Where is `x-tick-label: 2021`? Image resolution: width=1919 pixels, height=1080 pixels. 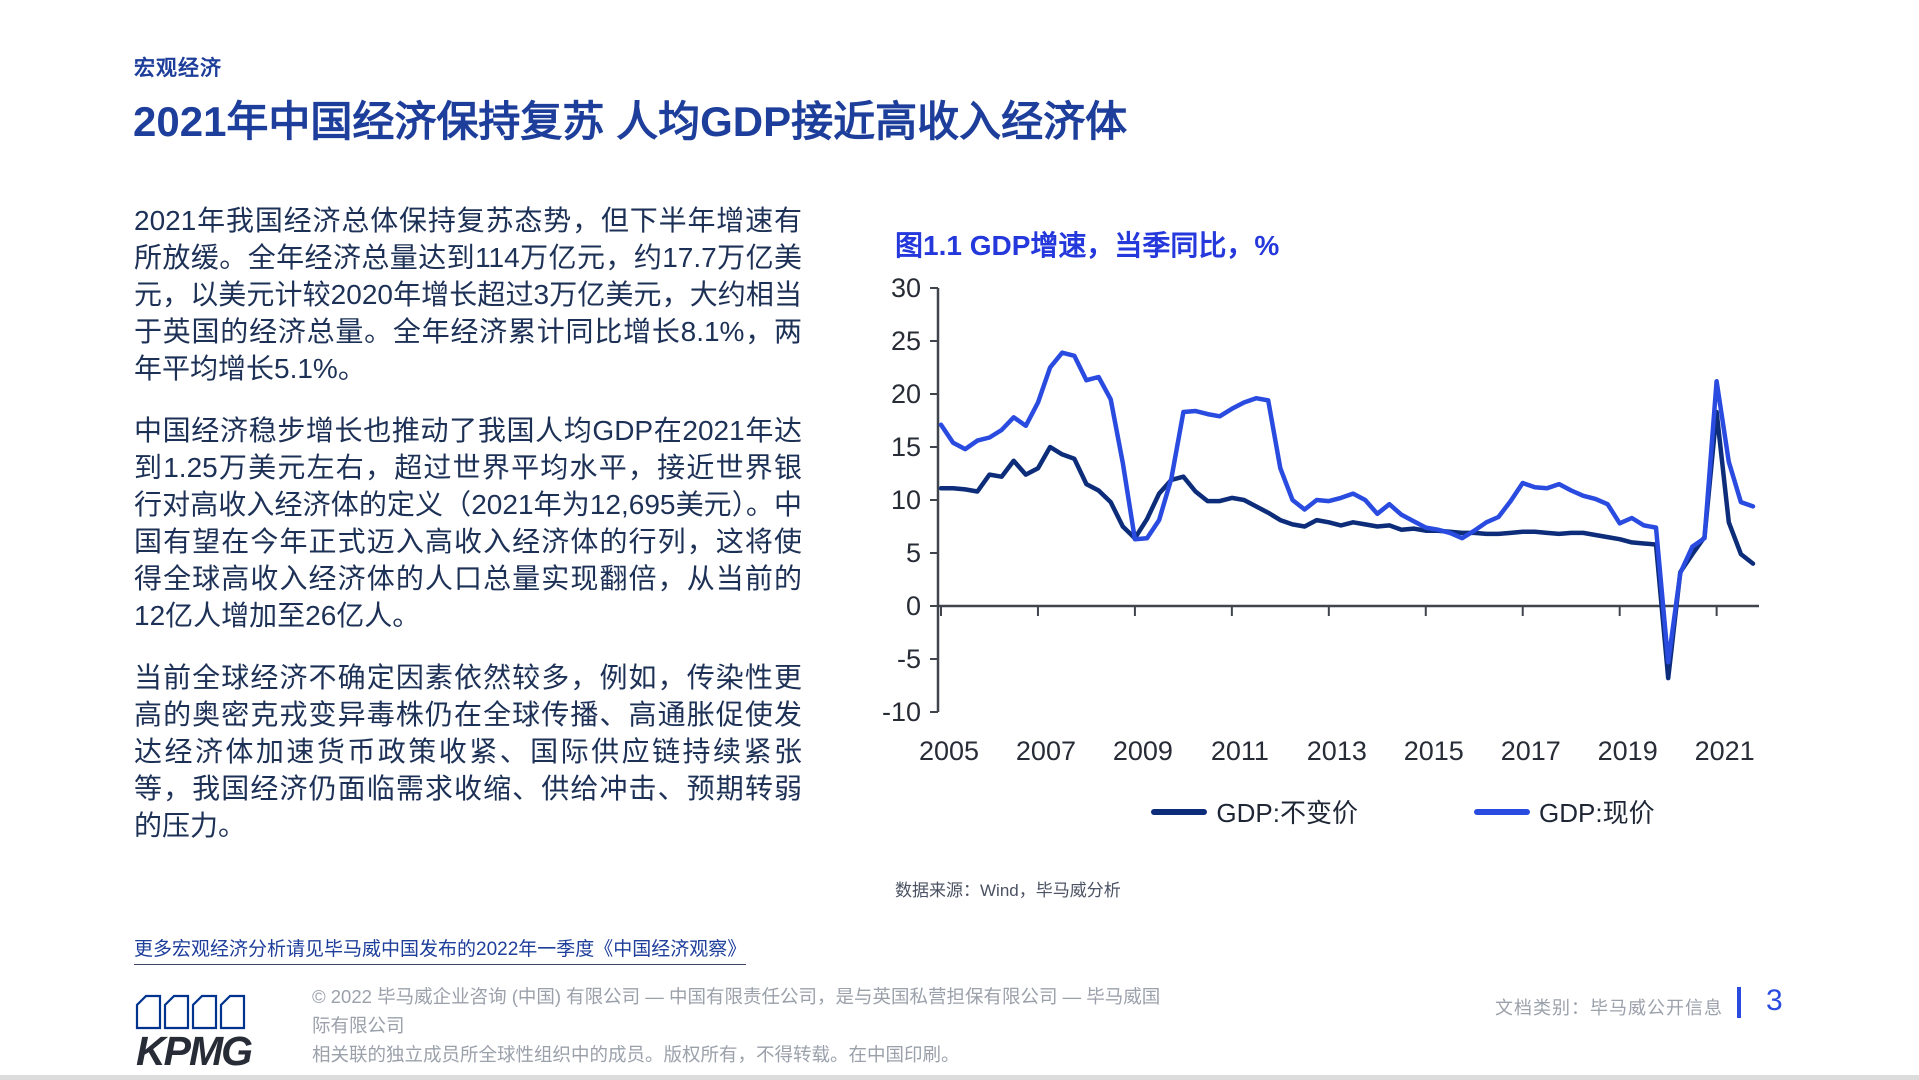 x-tick-label: 2021 is located at coordinates (1725, 751).